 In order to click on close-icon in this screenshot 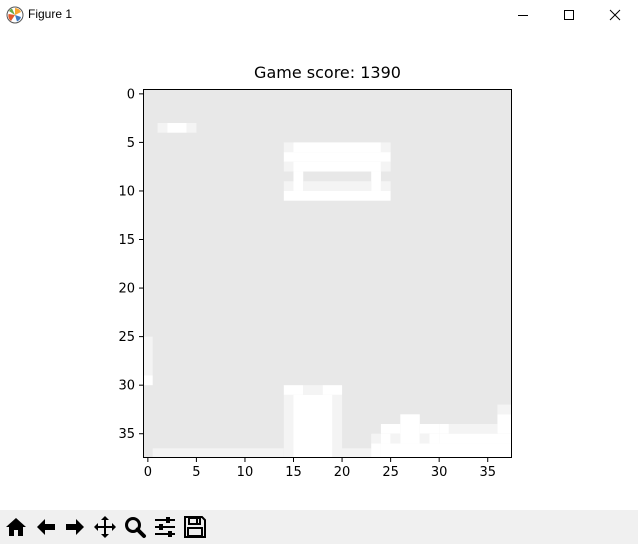, I will do `click(615, 15)`.